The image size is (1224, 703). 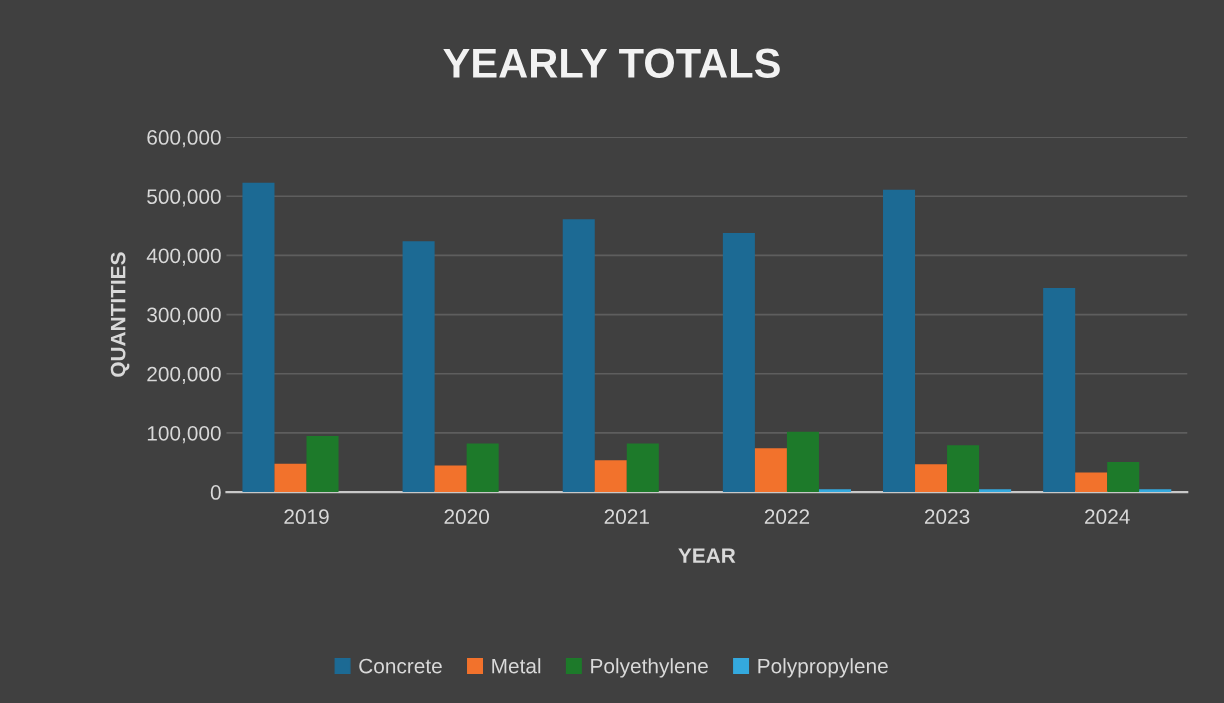 What do you see at coordinates (787, 517) in the screenshot?
I see `x-tick-label: 2022` at bounding box center [787, 517].